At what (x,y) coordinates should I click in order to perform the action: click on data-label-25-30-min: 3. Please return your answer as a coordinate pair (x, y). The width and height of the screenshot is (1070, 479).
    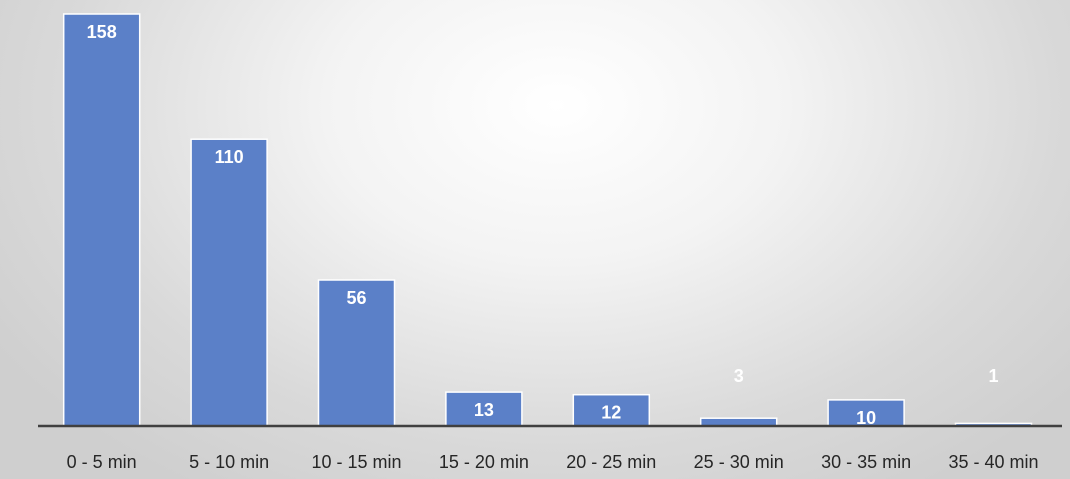
    Looking at the image, I should click on (739, 376).